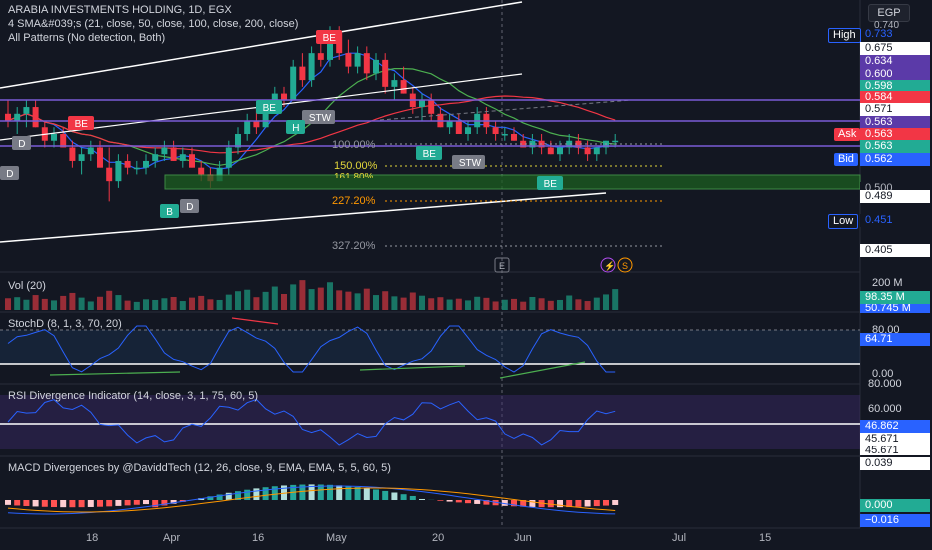 The image size is (932, 550). I want to click on stoch-line, so click(311, 349).